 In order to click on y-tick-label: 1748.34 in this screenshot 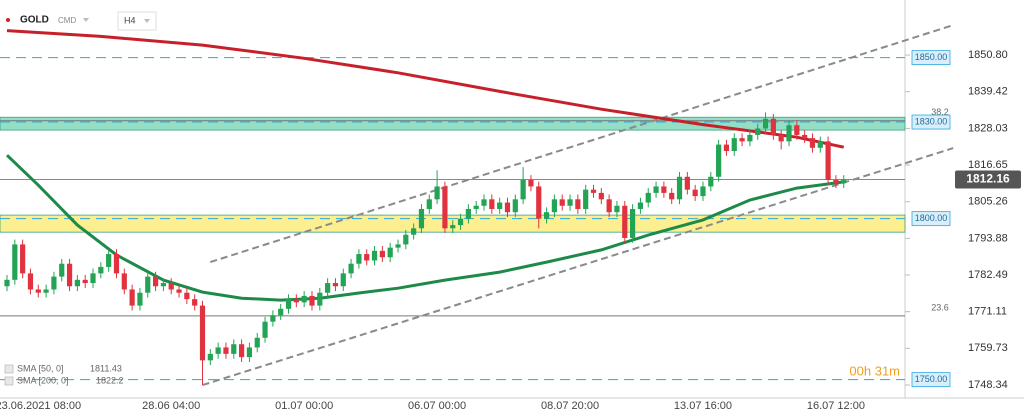, I will do `click(988, 385)`.